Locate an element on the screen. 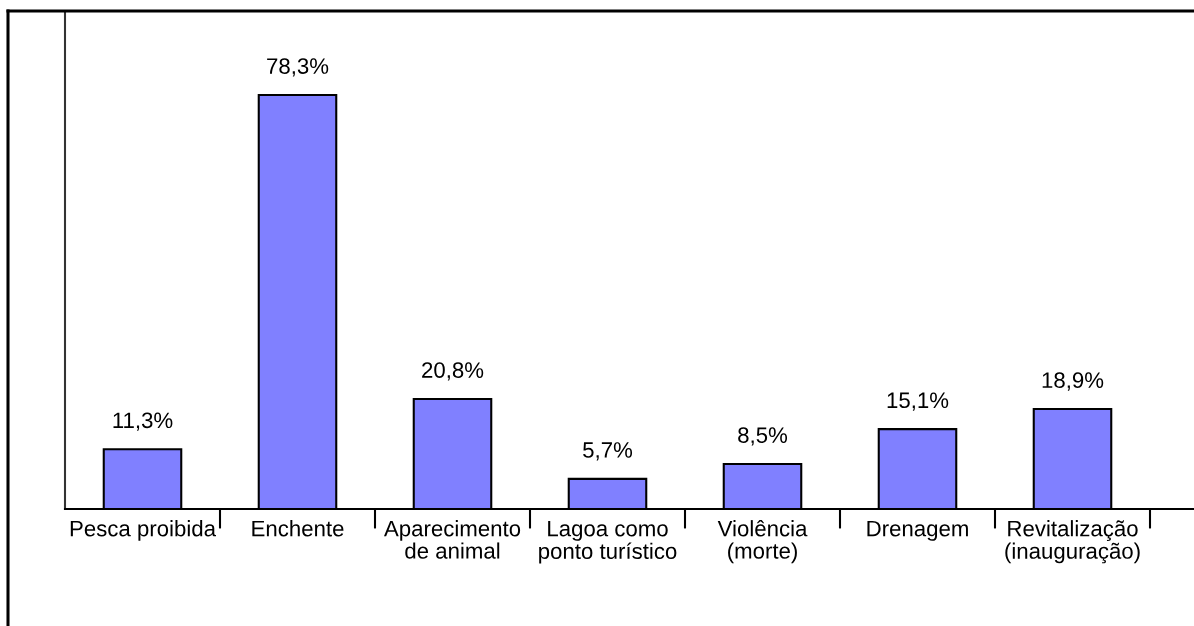 The width and height of the screenshot is (1194, 626). data-label: 20,8% is located at coordinates (453, 371).